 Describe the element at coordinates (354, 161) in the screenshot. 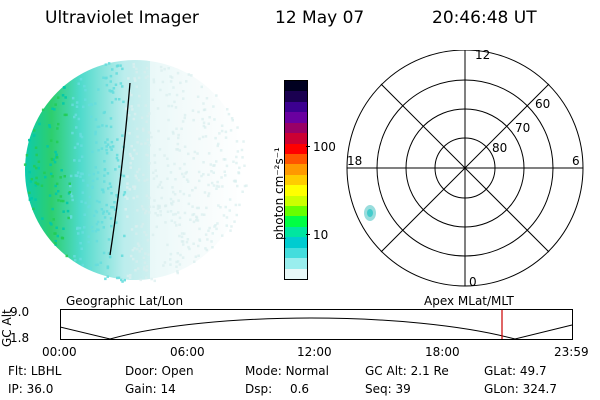

I see `mlt-label-18: 18` at that location.